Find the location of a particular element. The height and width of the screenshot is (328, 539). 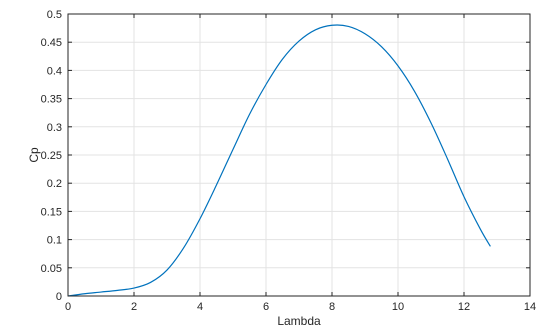

y-tick-label: 0.25 is located at coordinates (51, 156).